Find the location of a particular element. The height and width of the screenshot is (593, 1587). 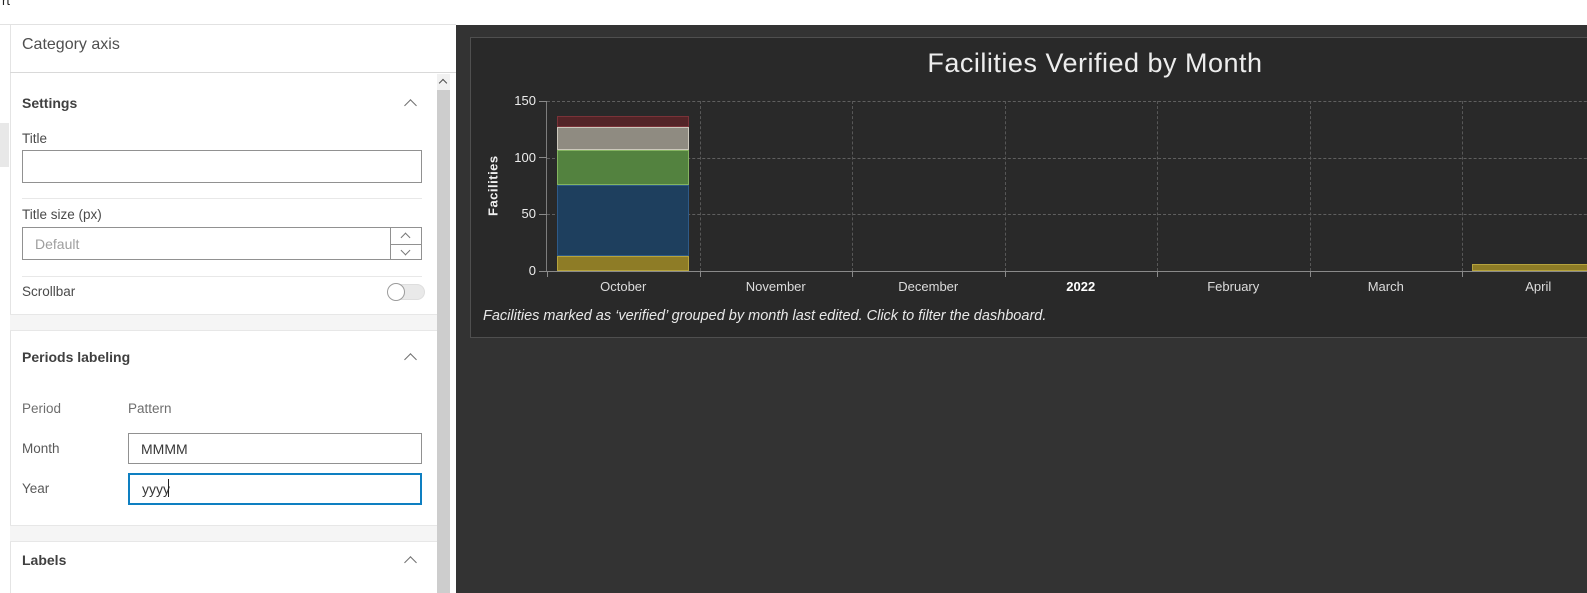

x-axis-category-label: December is located at coordinates (928, 286).